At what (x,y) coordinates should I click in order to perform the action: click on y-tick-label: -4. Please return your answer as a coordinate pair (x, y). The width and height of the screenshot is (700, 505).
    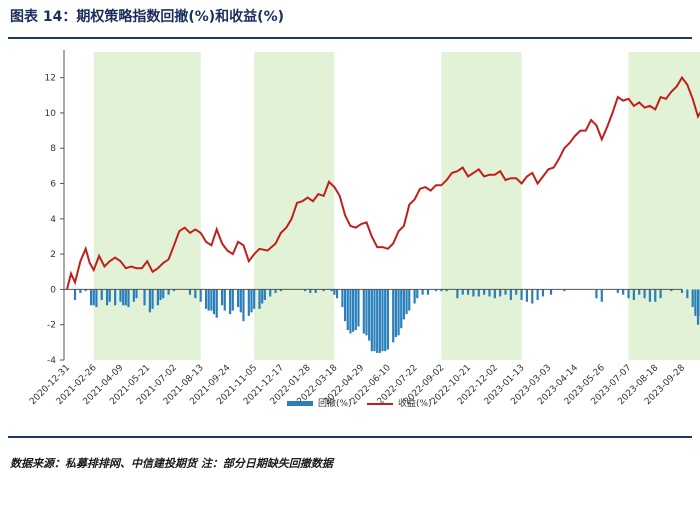
    Looking at the image, I should click on (51, 361).